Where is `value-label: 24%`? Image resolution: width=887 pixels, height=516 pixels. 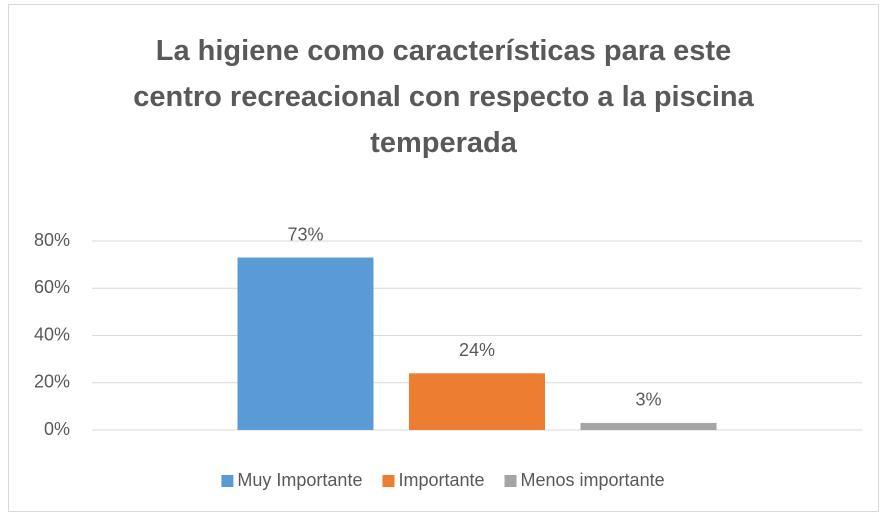 value-label: 24% is located at coordinates (477, 350).